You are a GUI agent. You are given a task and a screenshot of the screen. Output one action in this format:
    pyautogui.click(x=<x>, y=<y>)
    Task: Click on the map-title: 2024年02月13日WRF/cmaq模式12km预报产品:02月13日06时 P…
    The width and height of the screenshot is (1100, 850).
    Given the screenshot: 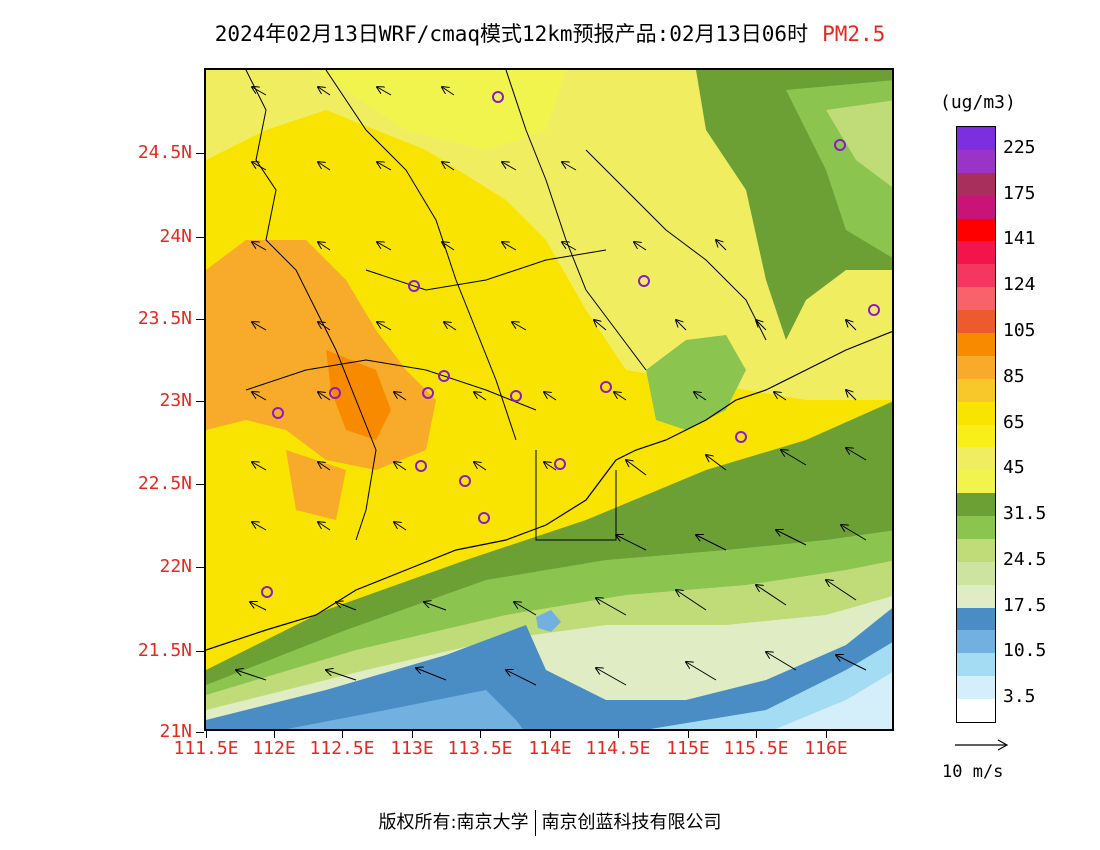 What is the action you would take?
    pyautogui.click(x=550, y=33)
    